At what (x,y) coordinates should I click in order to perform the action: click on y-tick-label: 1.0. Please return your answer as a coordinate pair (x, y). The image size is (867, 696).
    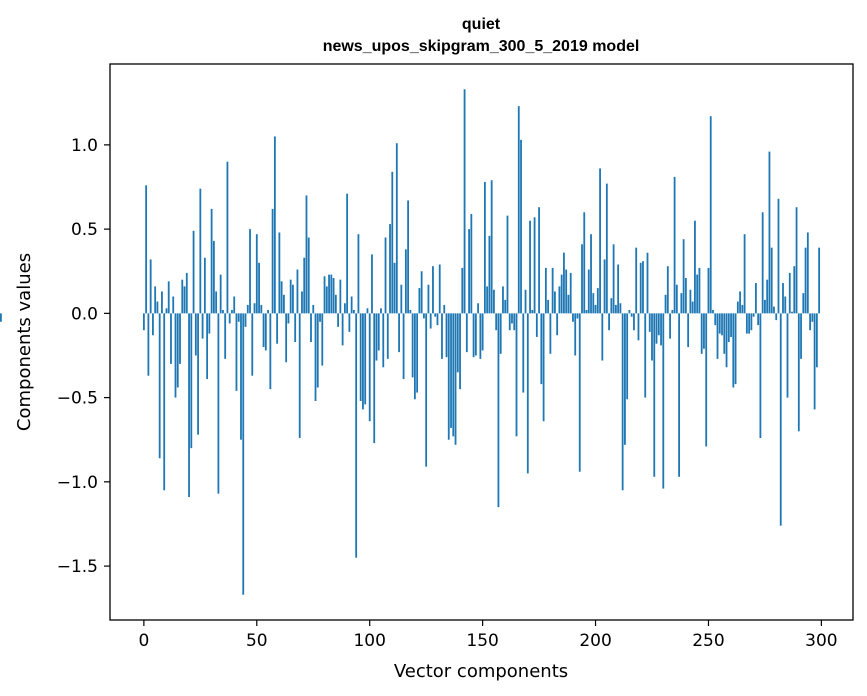
    Looking at the image, I should click on (84, 146).